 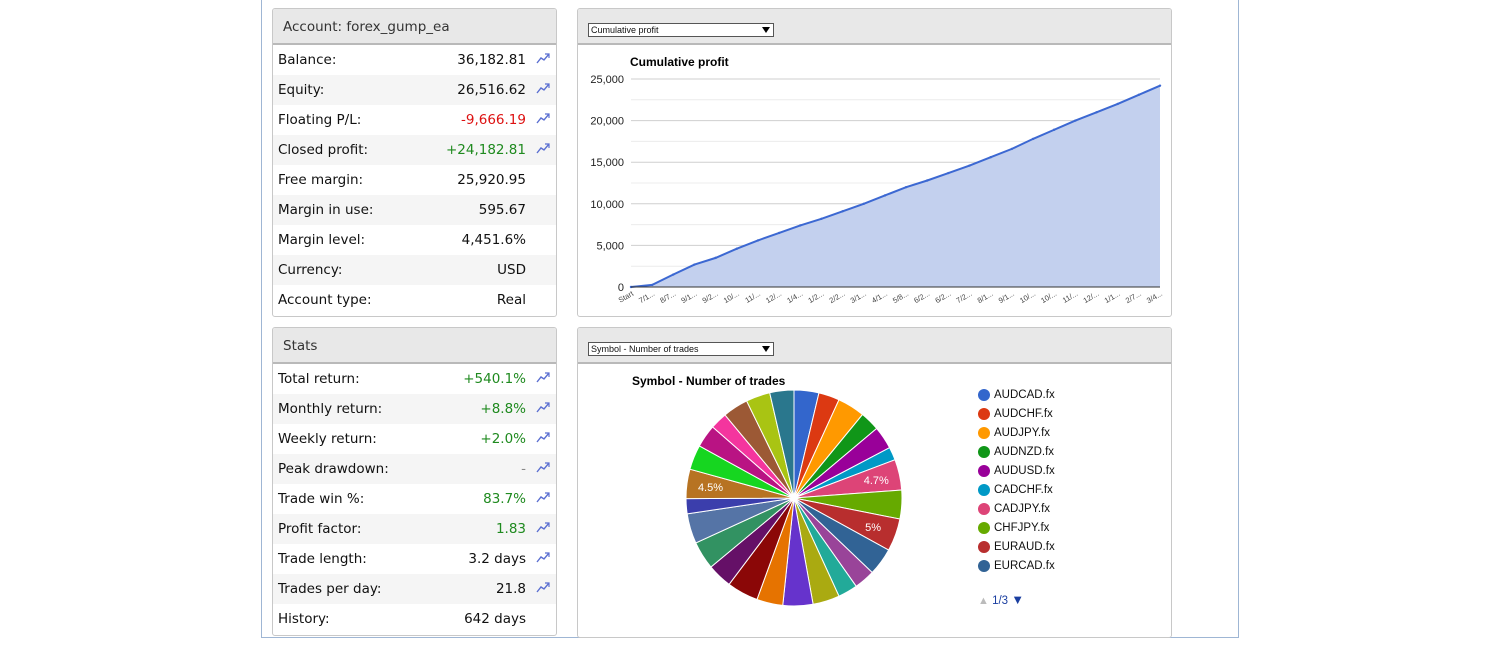 What do you see at coordinates (895, 186) in the screenshot?
I see `profit-area` at bounding box center [895, 186].